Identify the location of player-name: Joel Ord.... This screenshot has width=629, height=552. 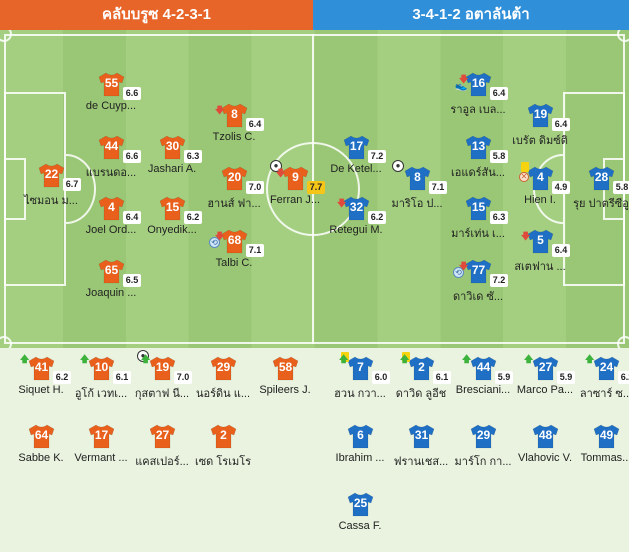
(111, 230).